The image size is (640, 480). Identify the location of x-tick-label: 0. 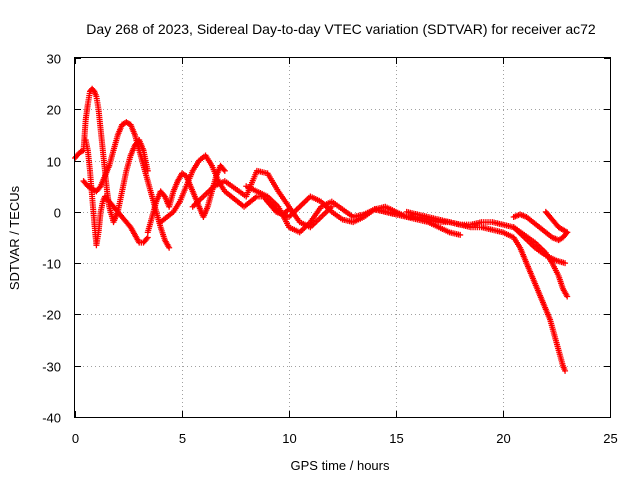
(75, 438).